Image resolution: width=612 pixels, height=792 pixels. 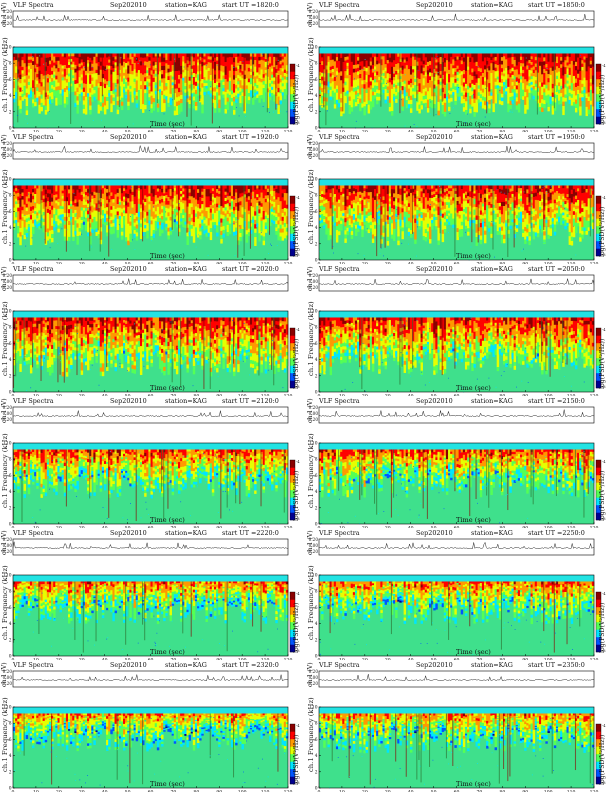 I want to click on ytick-label: 10, so click(x=315, y=48).